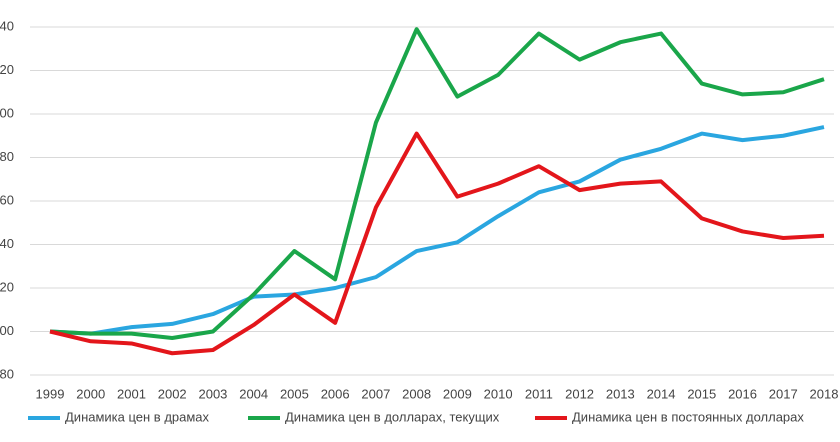 The image size is (840, 442). Describe the element at coordinates (783, 393) in the screenshot. I see `x-tick-label: 2017` at that location.